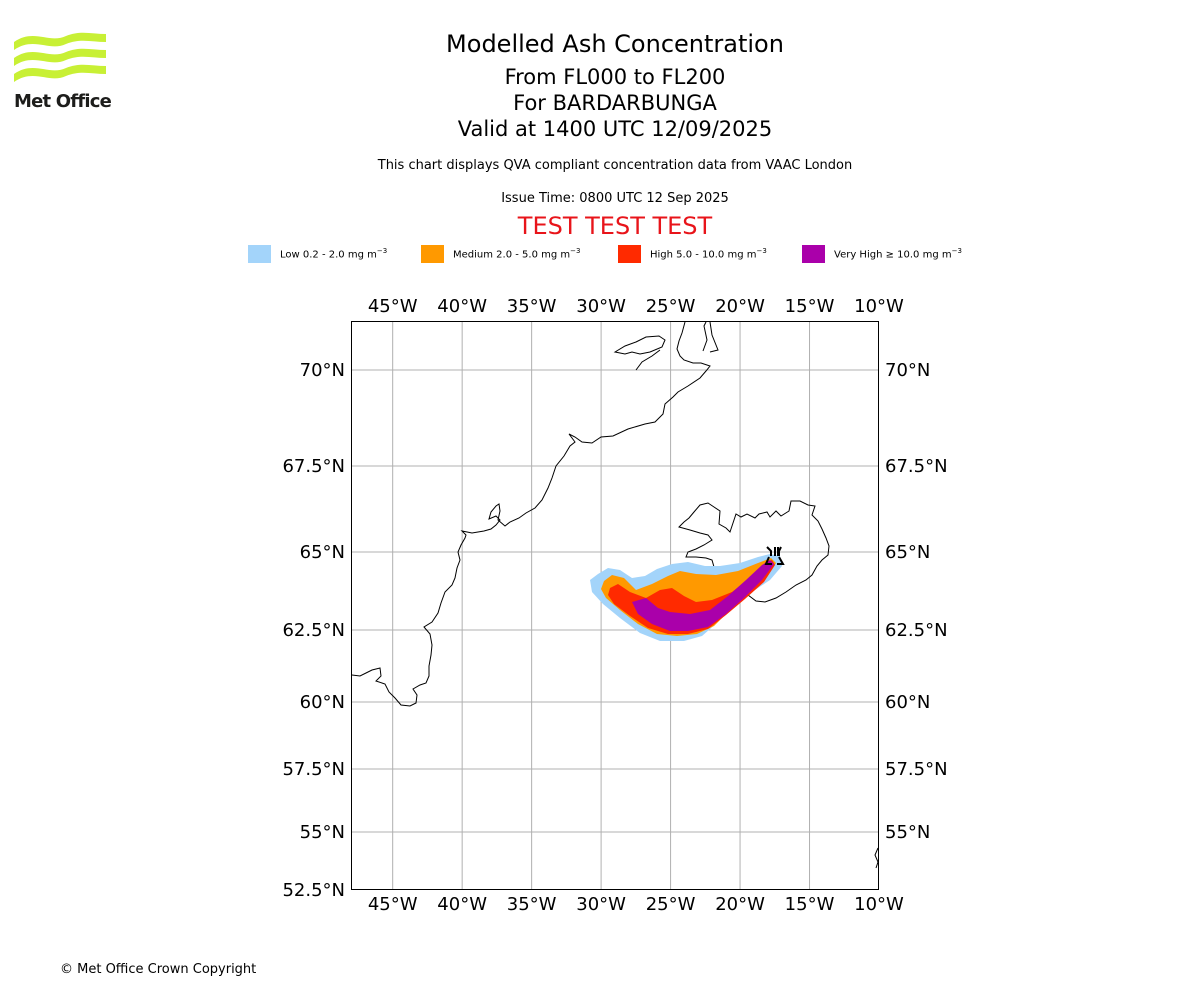  I want to click on lat-label-left-60n: 60°N, so click(322, 702).